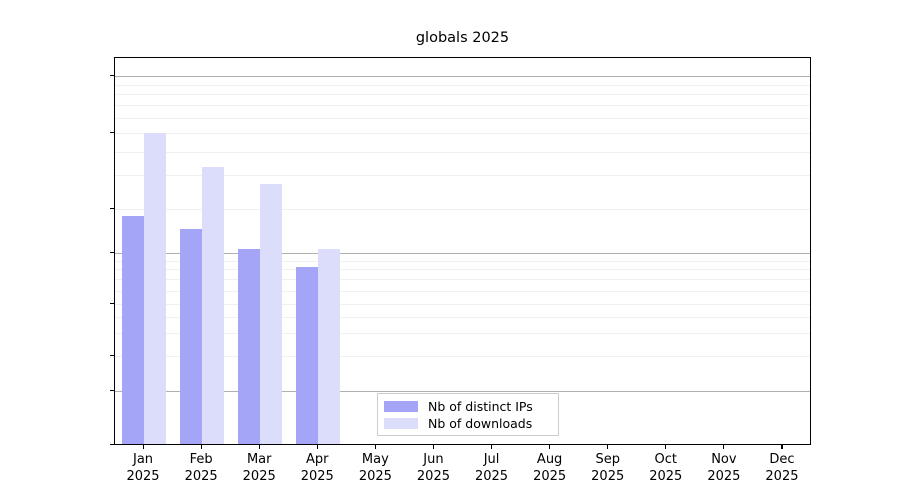 Image resolution: width=900 pixels, height=500 pixels. I want to click on x-tick-mark-jan, so click(143, 447).